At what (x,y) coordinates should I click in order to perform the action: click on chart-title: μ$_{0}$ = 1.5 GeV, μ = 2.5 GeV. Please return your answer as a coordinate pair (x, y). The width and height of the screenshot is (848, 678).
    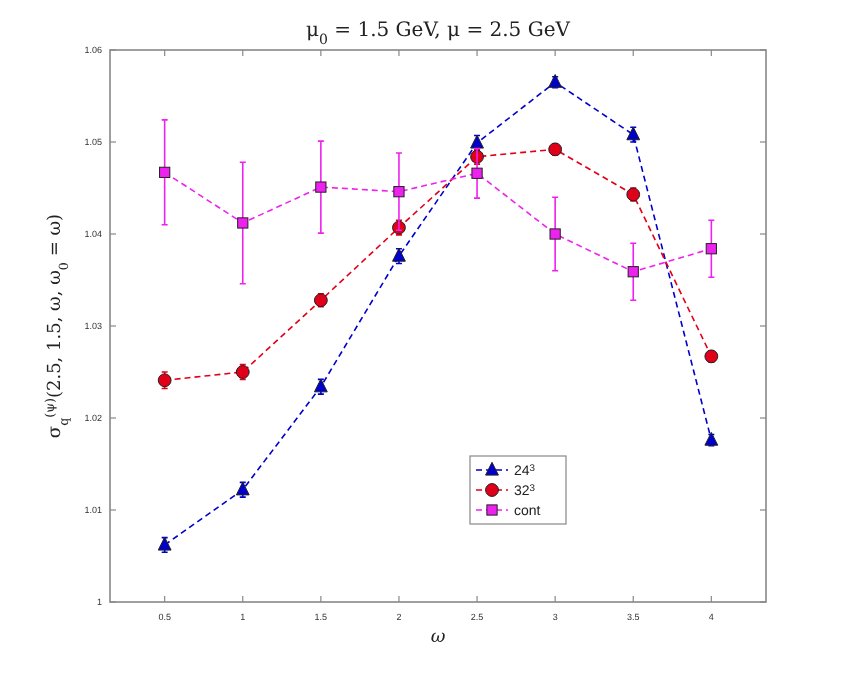
    Looking at the image, I should click on (439, 34).